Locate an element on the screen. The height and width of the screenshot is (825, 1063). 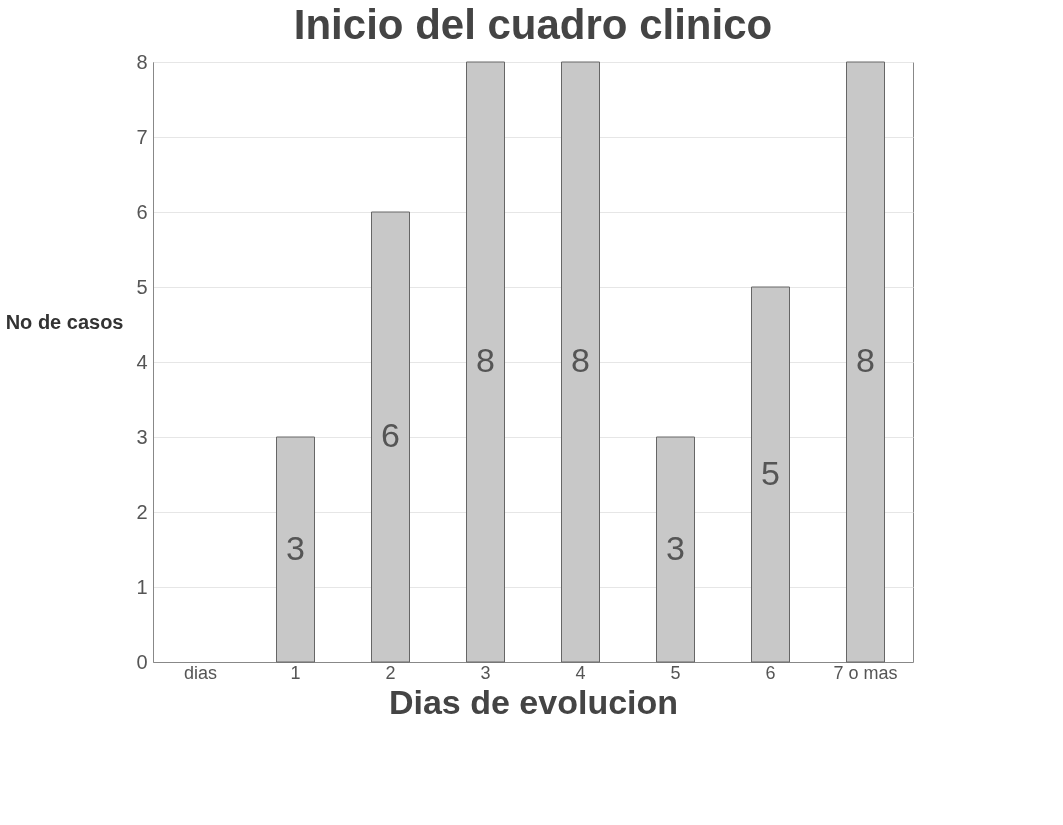
y-tick-label: 8 is located at coordinates (142, 61).